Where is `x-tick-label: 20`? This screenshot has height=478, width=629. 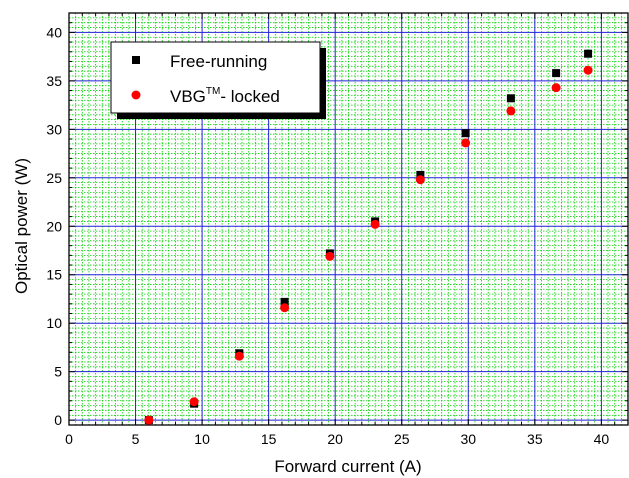 x-tick-label: 20 is located at coordinates (335, 439).